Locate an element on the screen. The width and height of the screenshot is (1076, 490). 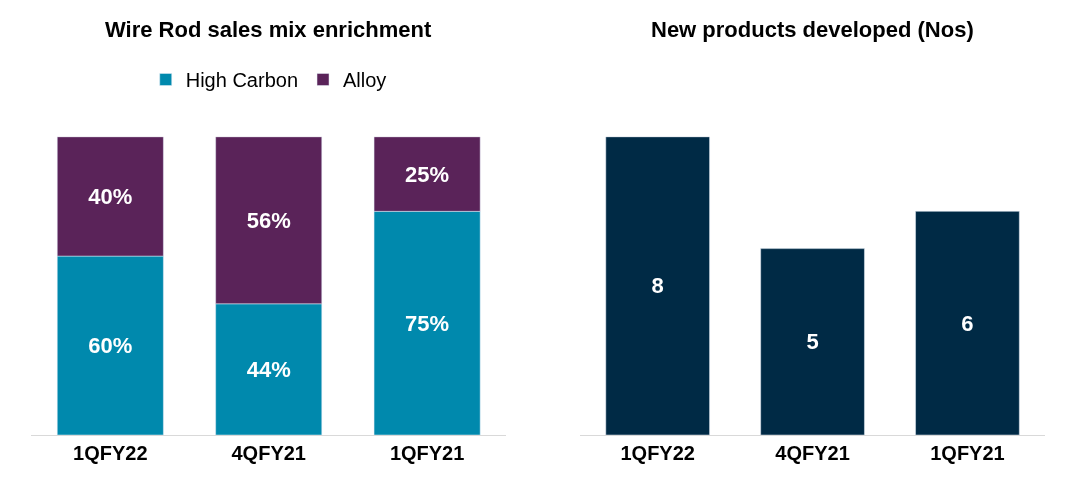
data-label: 75% is located at coordinates (427, 323).